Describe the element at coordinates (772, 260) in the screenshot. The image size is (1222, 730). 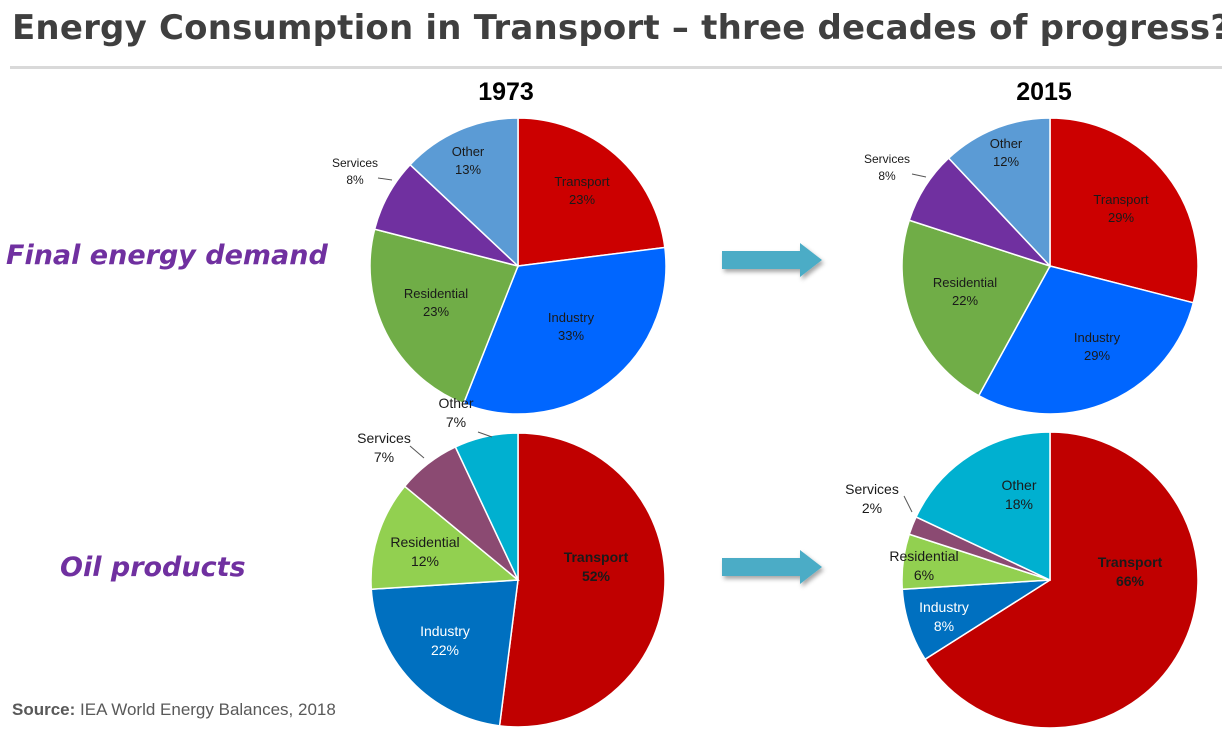
I see `arrow-icon-final` at that location.